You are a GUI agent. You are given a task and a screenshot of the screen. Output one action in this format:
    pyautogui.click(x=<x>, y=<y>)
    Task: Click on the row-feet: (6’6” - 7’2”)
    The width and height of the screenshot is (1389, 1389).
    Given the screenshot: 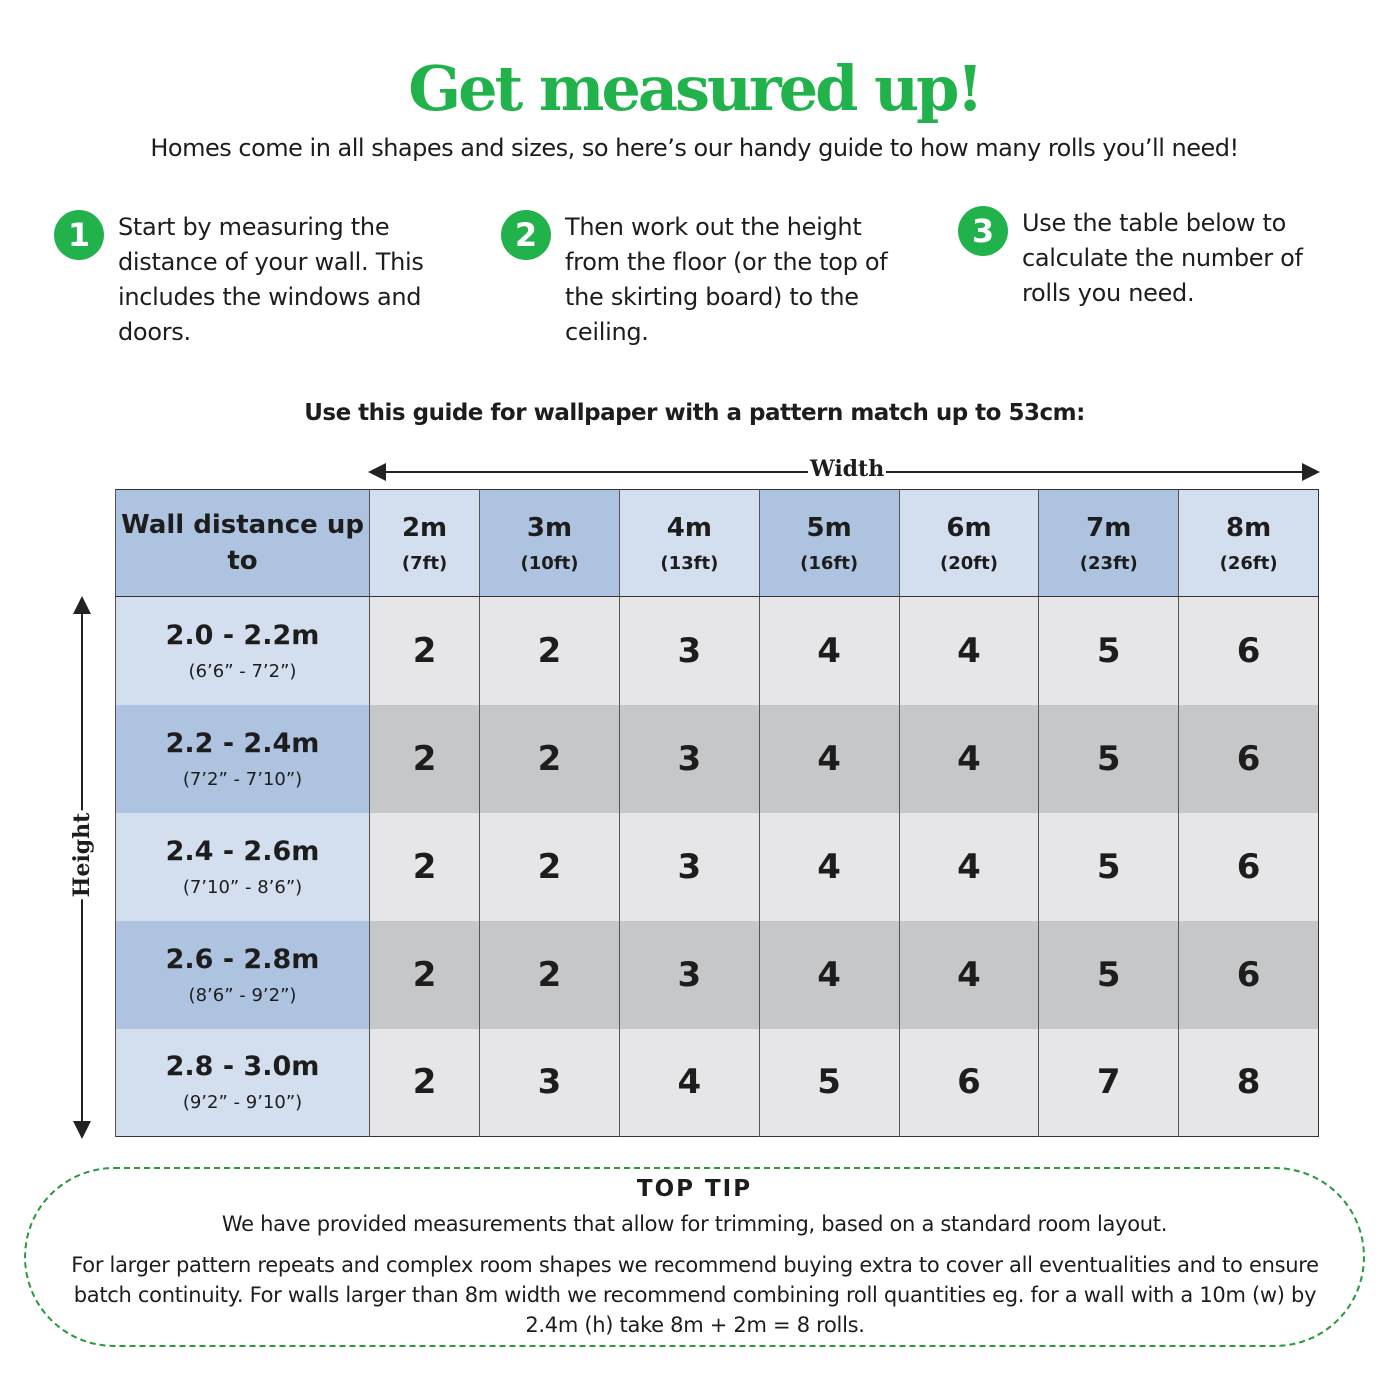 What is the action you would take?
    pyautogui.click(x=242, y=671)
    